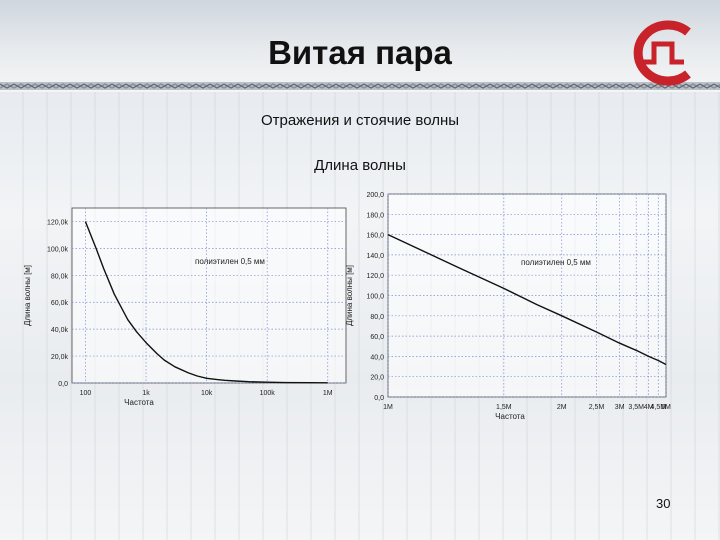 The width and height of the screenshot is (720, 540). Describe the element at coordinates (658, 407) in the screenshot. I see `x-tick-label: 4,5M` at that location.